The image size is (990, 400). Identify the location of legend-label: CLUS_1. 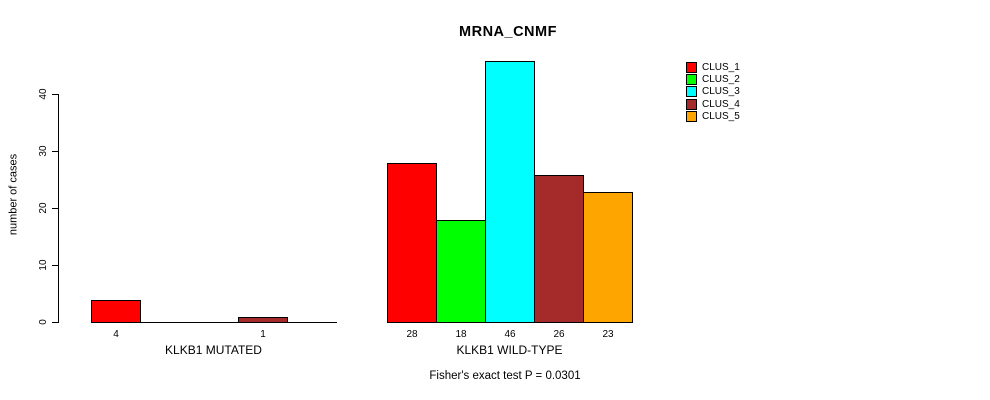
(721, 67).